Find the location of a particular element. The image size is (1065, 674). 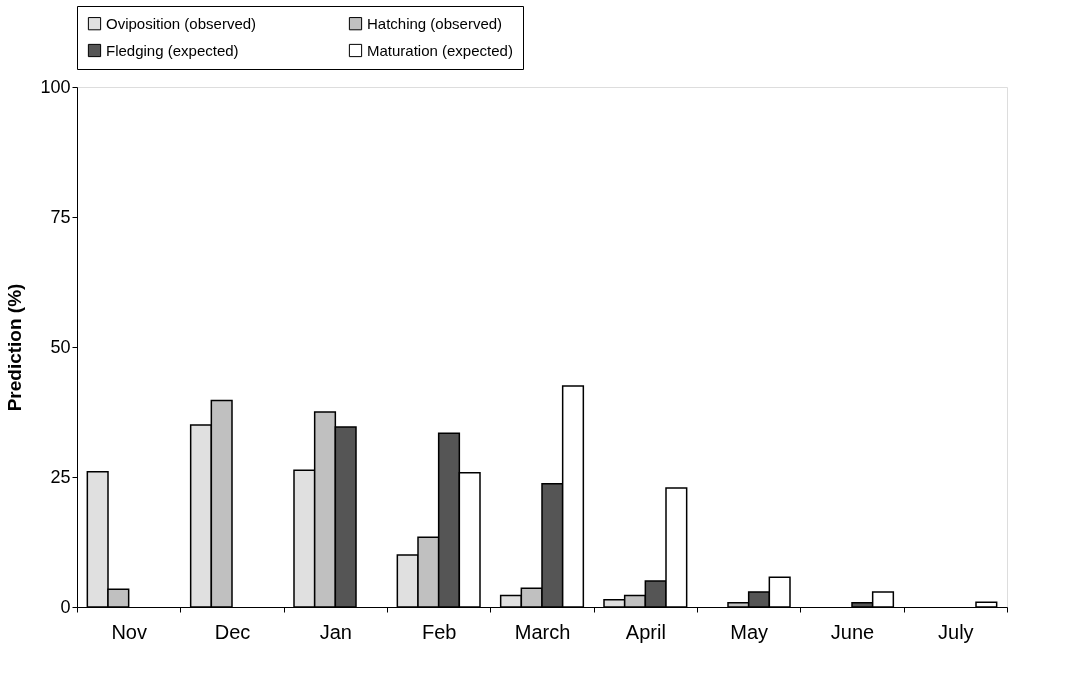

x-tick-label: Nov is located at coordinates (129, 631).